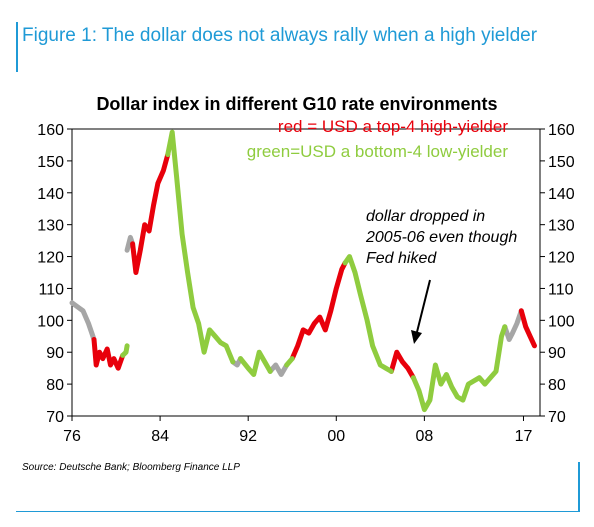 This screenshot has height=527, width=594. What do you see at coordinates (50, 130) in the screenshot?
I see `y-tick-label-left: 160` at bounding box center [50, 130].